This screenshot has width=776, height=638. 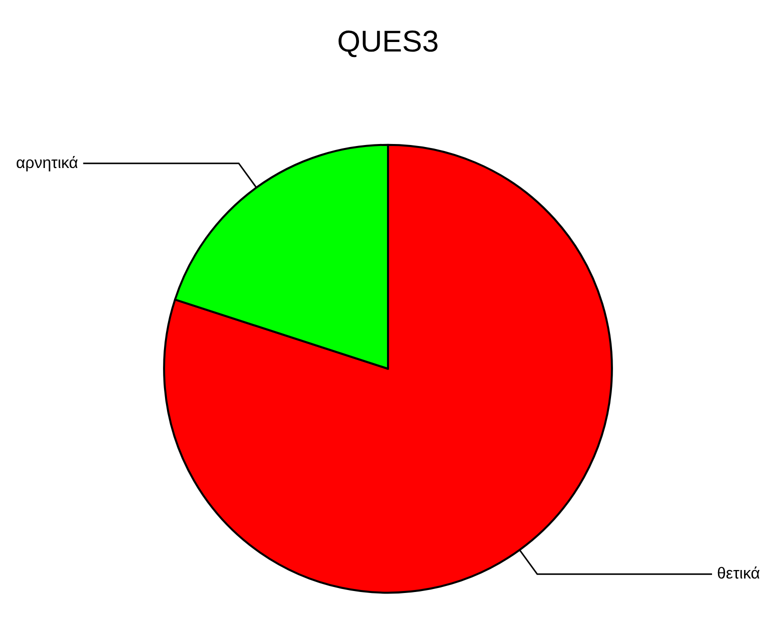 What do you see at coordinates (738, 574) in the screenshot?
I see `slice-label: θετικά` at bounding box center [738, 574].